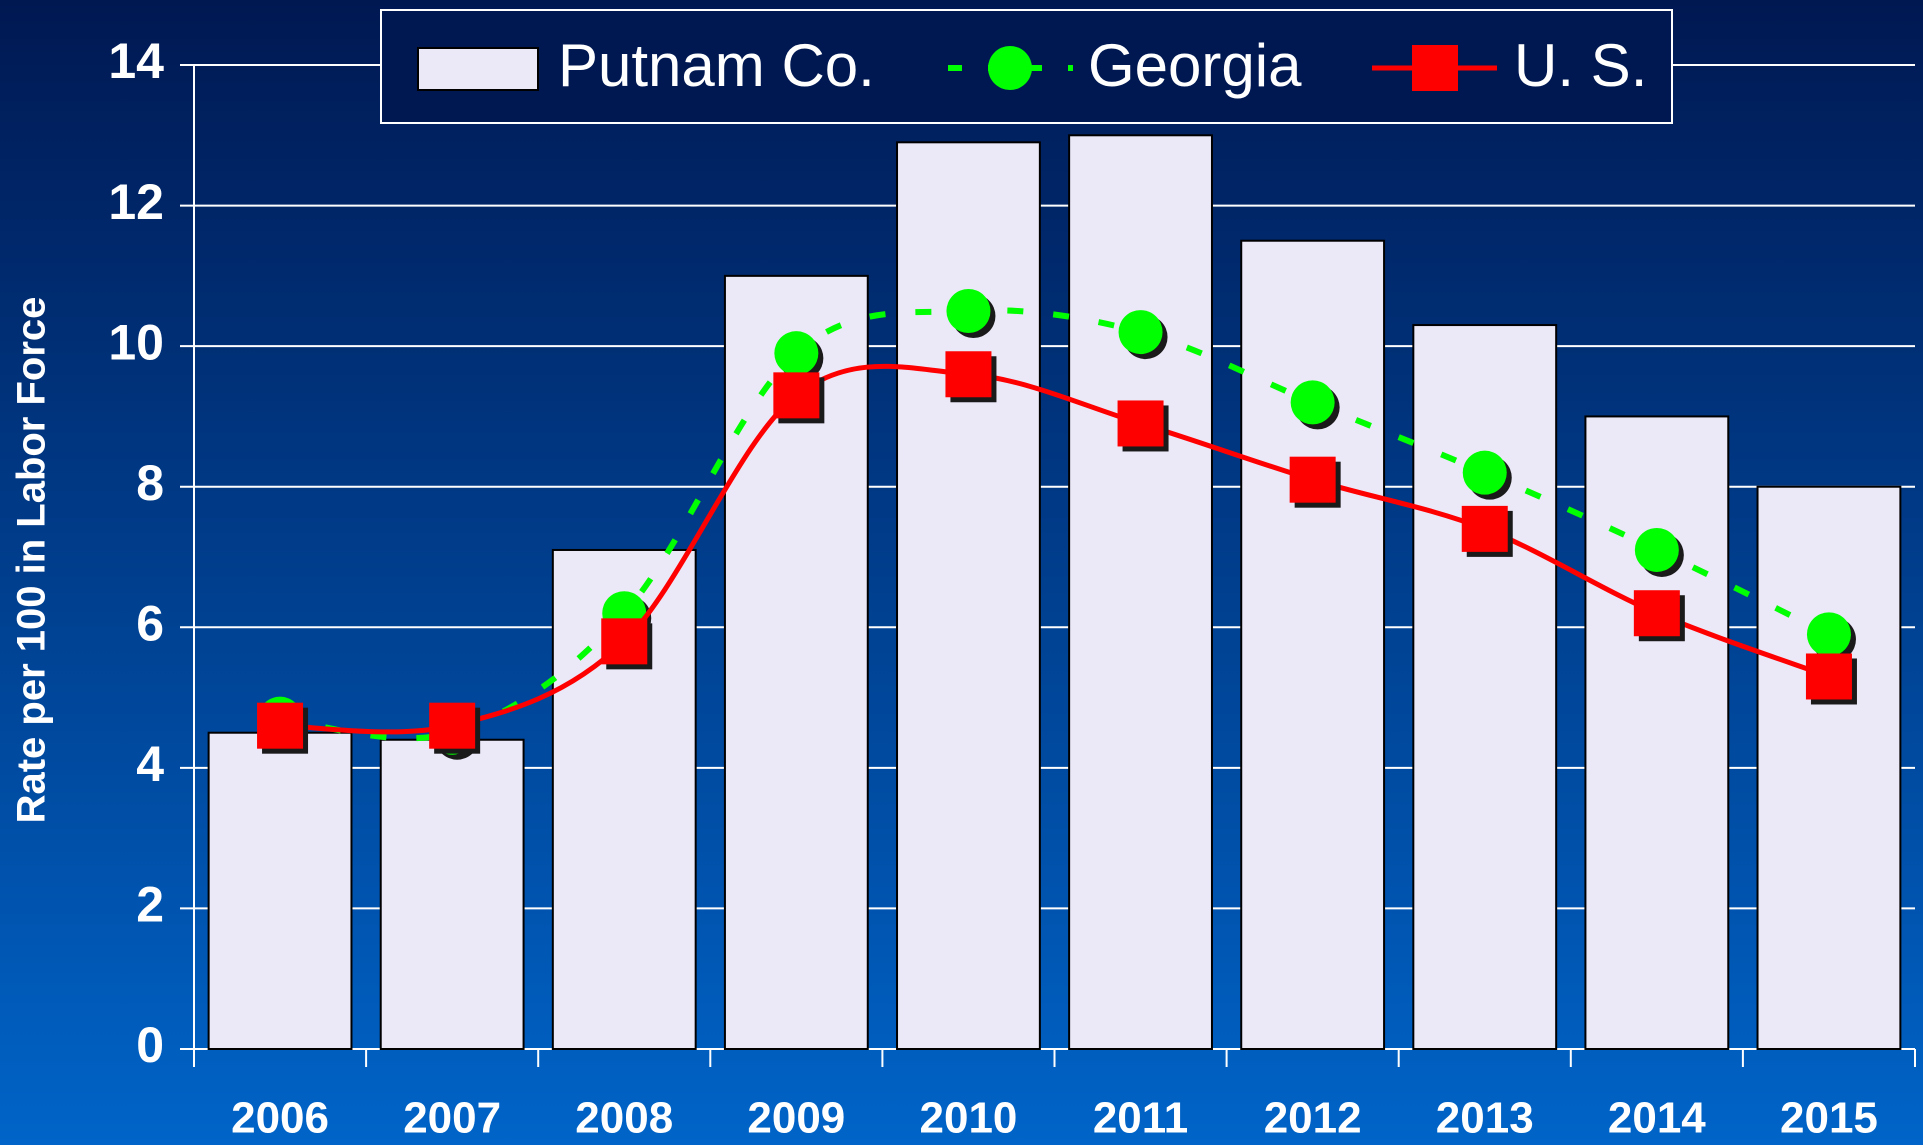  What do you see at coordinates (716, 65) in the screenshot?
I see `legend-label: Putnam Co.` at bounding box center [716, 65].